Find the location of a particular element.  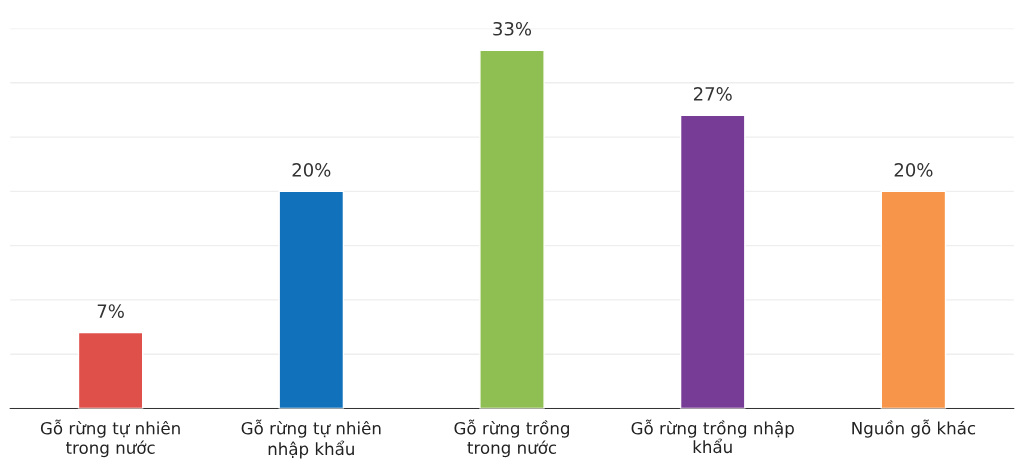

x-tick-label: Gỗ rừng tự nhiên trong nước is located at coordinates (110, 438).